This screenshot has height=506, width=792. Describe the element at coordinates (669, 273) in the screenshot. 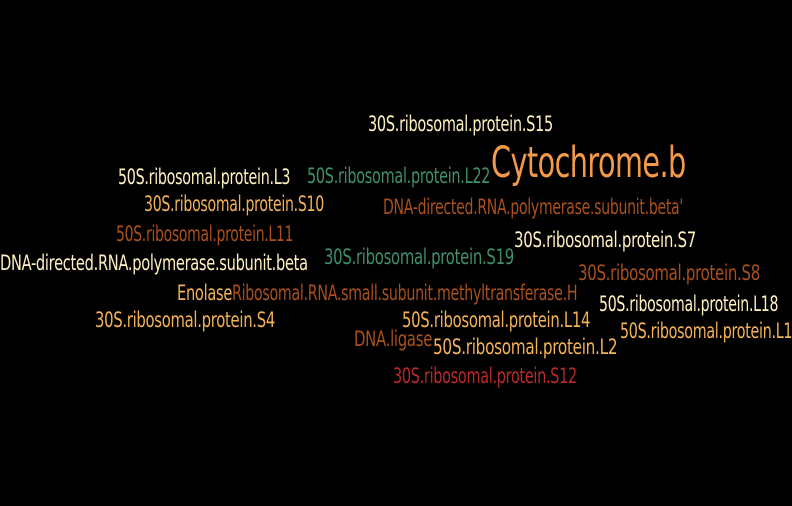

I see `word-30s-s8: 30S.ribosomal.protein.S8` at that location.